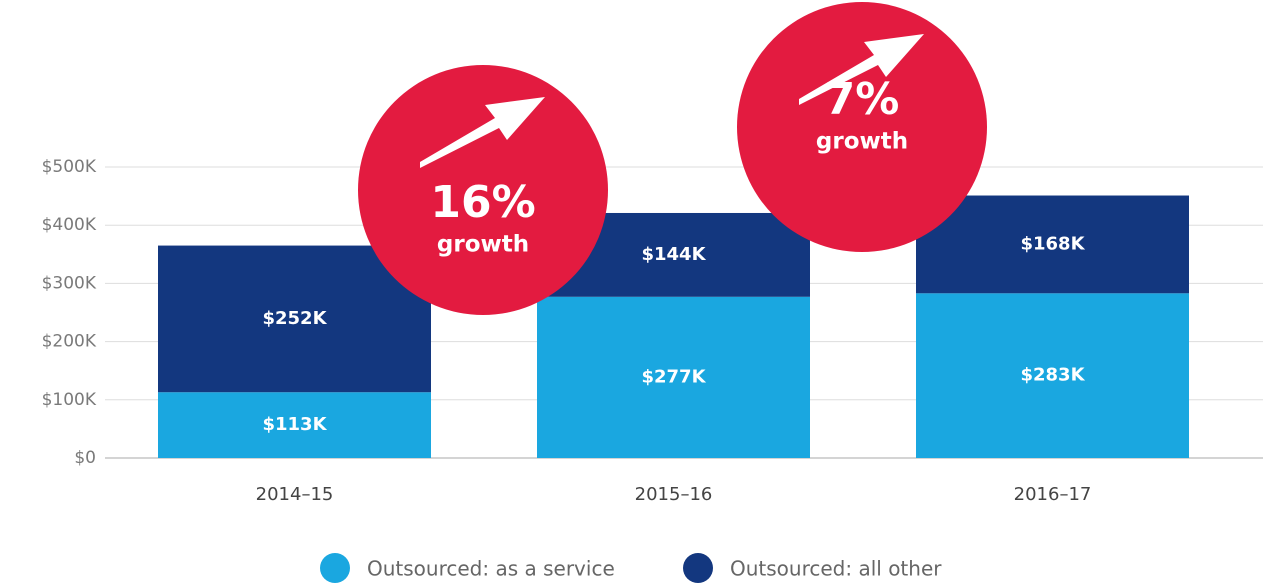 The height and width of the screenshot is (584, 1263). Describe the element at coordinates (295, 494) in the screenshot. I see `x-tick-label: 2014–15` at that location.